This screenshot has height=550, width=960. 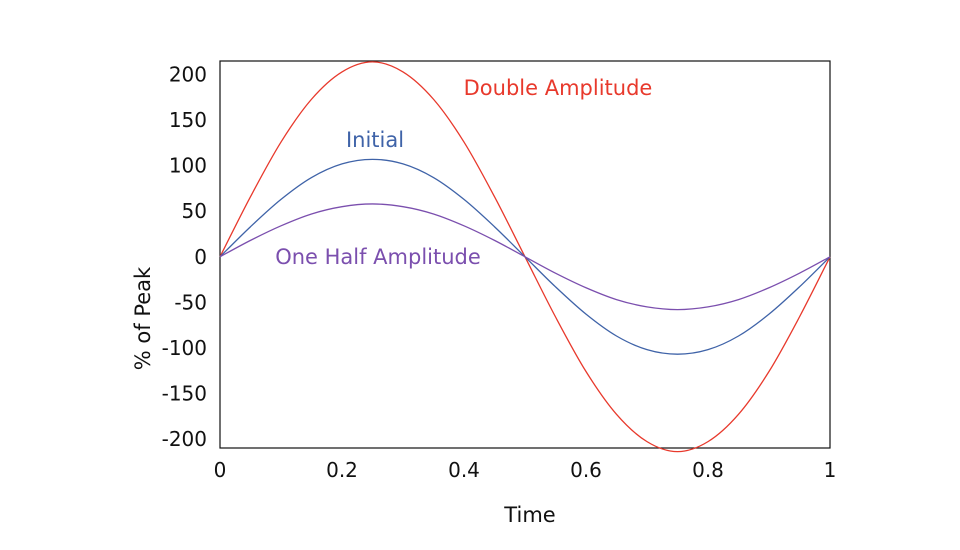 What do you see at coordinates (143, 318) in the screenshot?
I see `y-axis-label: % of Peak` at bounding box center [143, 318].